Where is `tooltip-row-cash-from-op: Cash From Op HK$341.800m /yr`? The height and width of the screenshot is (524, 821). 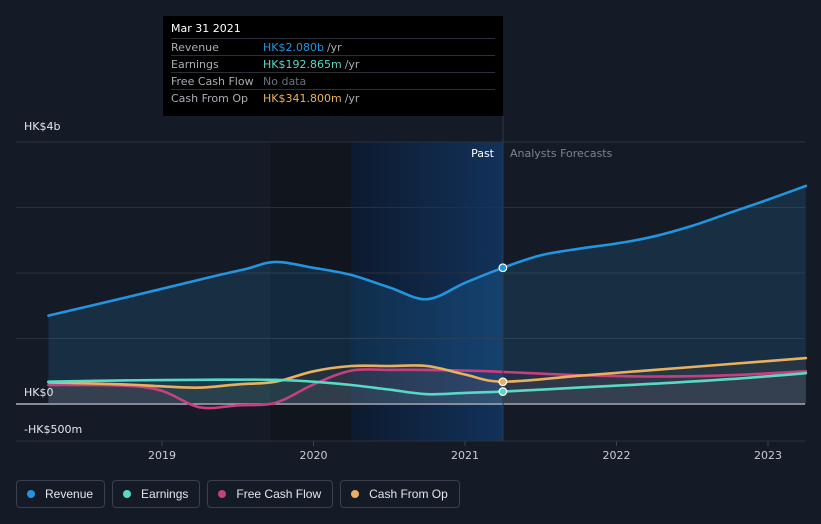 tooltip-row-cash-from-op: Cash From Op HK$341.800m /yr is located at coordinates (333, 97).